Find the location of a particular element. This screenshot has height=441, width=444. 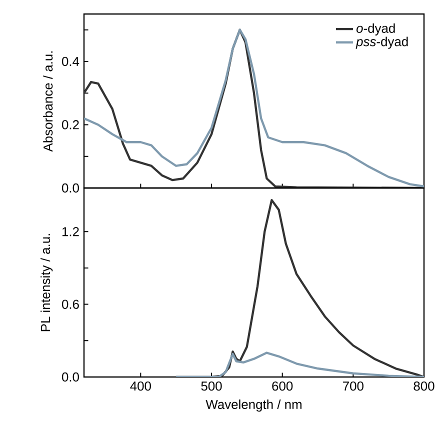

y-tick-label: 0.6 is located at coordinates (70, 304).